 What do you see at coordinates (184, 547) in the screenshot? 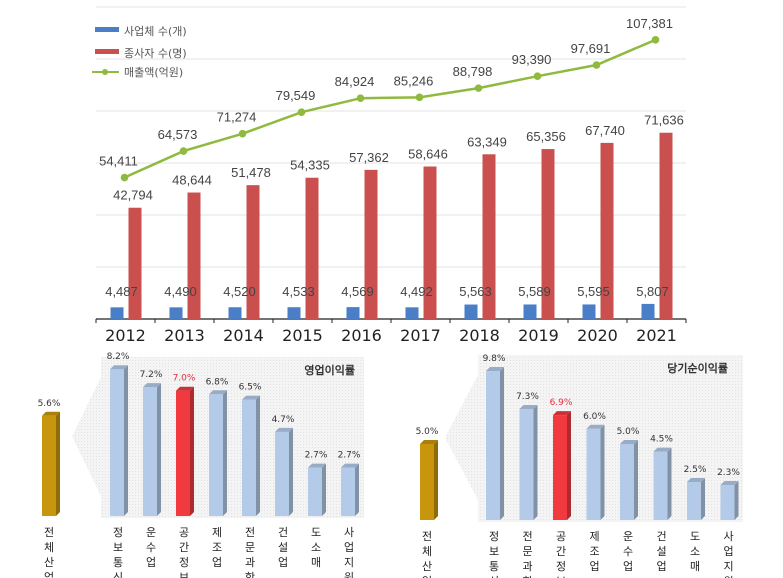
I see `category-label-char: 간` at bounding box center [184, 547].